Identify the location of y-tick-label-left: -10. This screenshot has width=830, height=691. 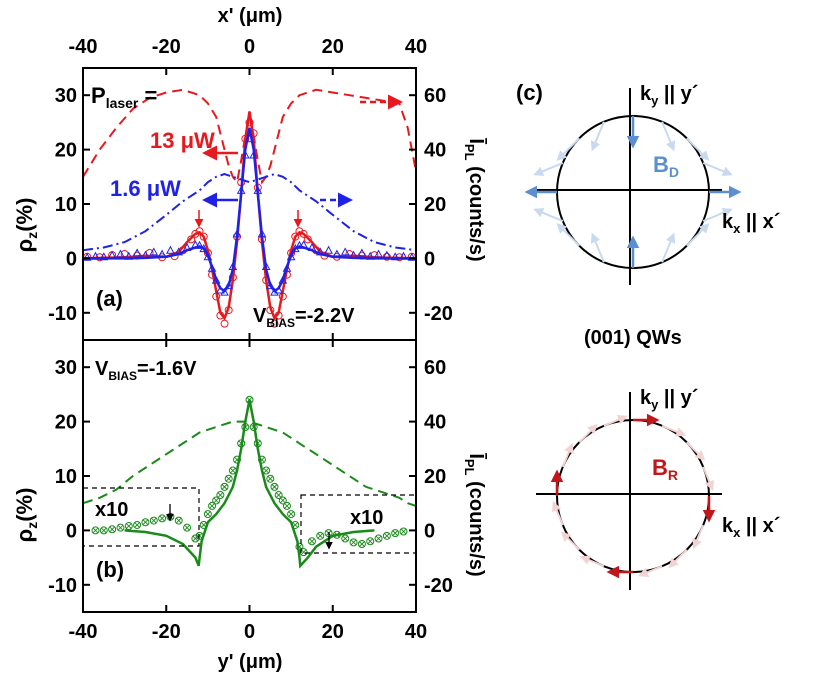
(62, 314).